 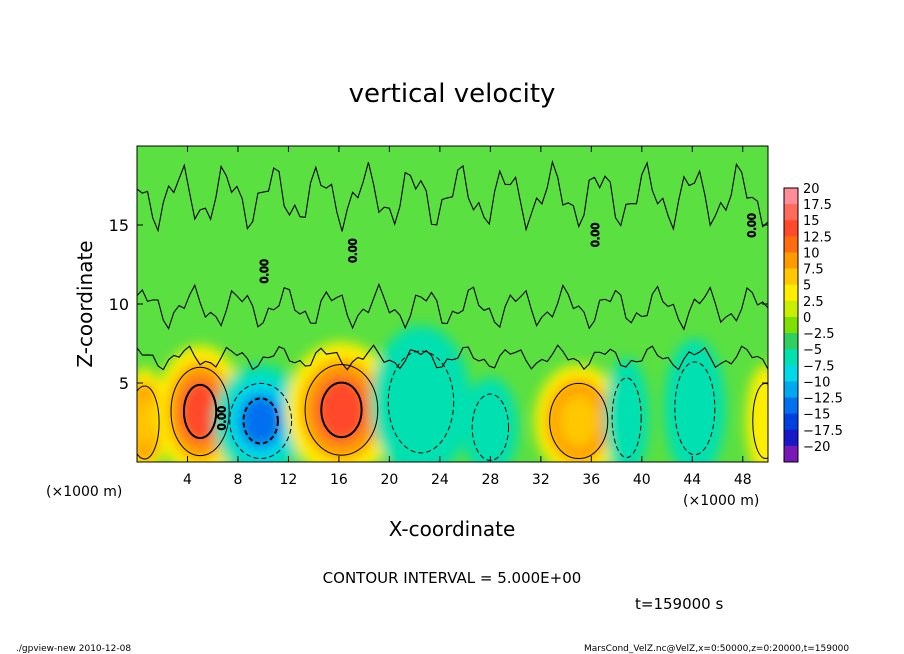 What do you see at coordinates (452, 196) in the screenshot?
I see `zero-contour-top` at bounding box center [452, 196].